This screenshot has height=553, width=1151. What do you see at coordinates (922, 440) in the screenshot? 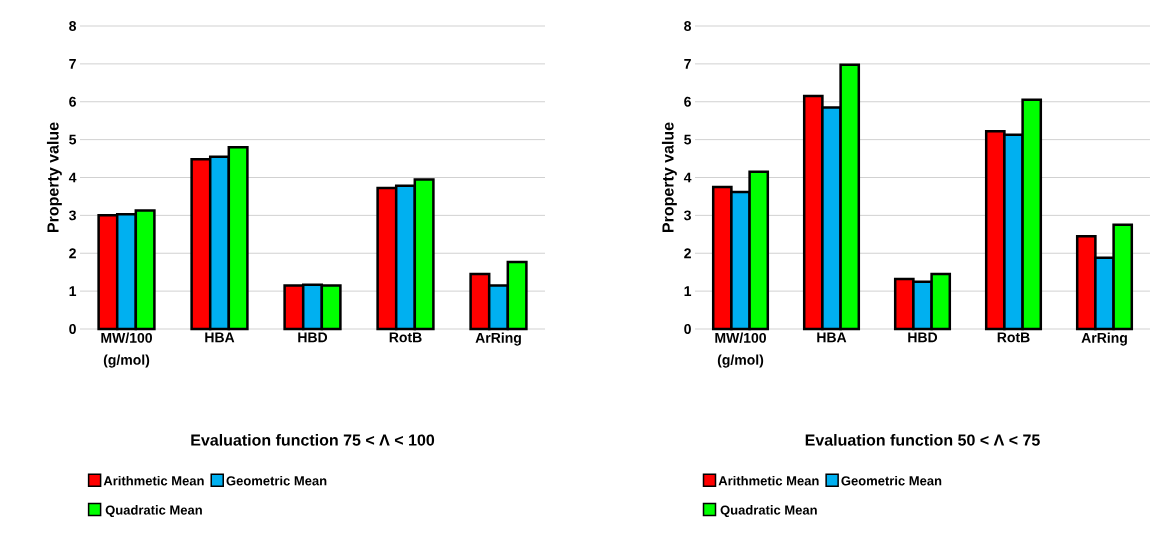
I see `x-axis-title: Evaluation function 50 < Λ < 75` at bounding box center [922, 440].